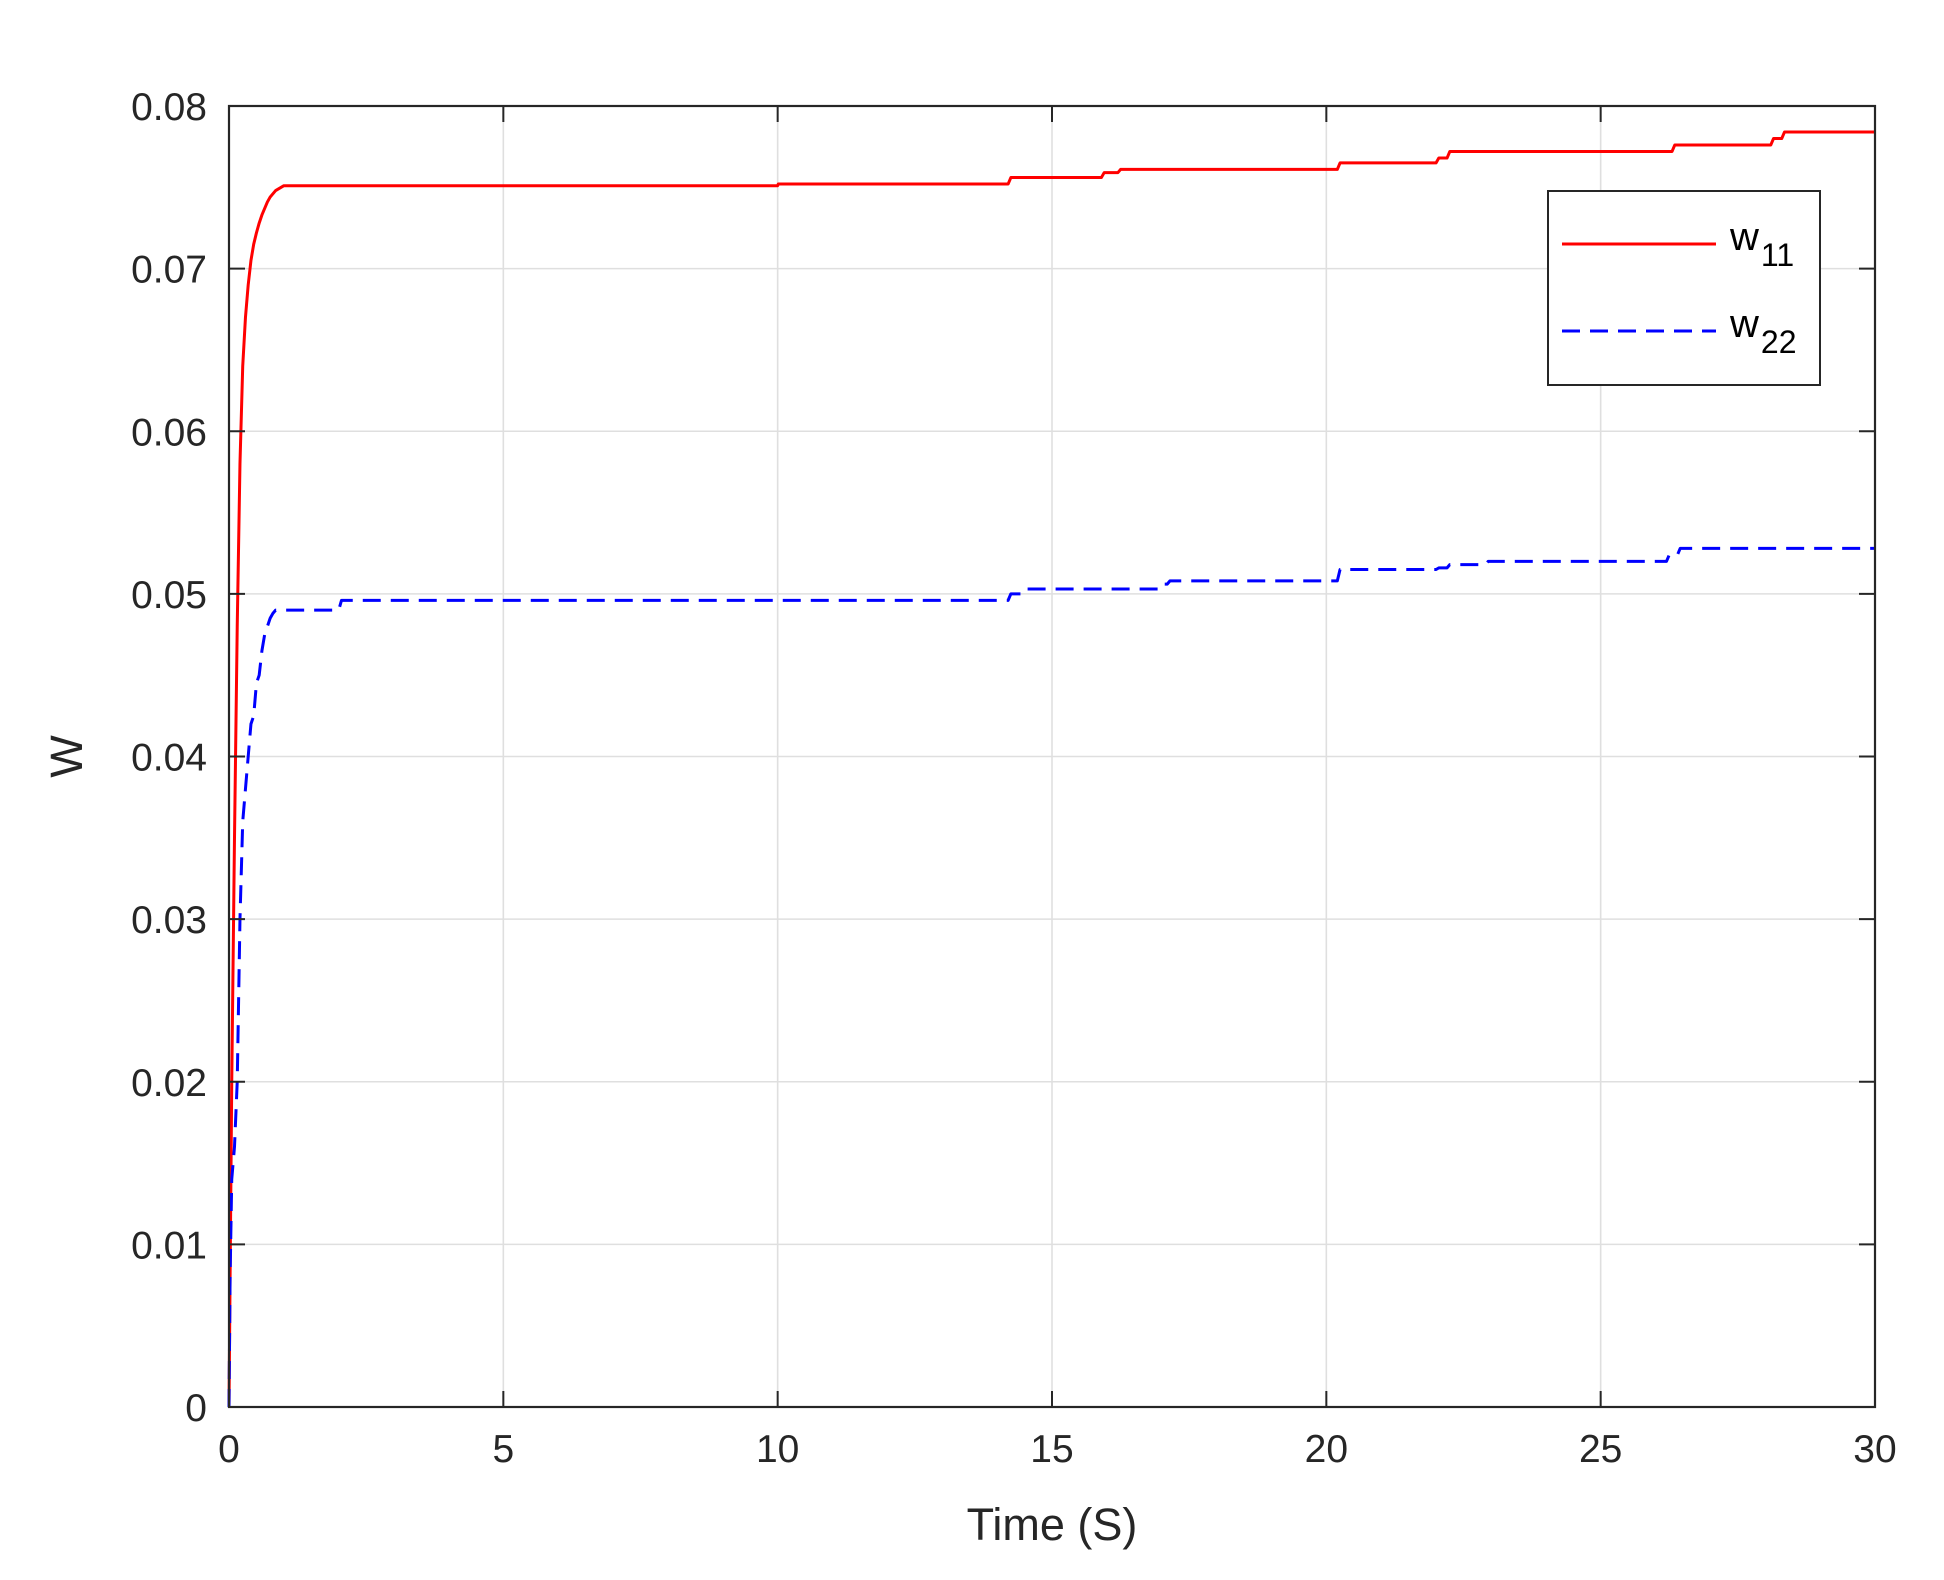 This screenshot has width=1944, height=1580. What do you see at coordinates (169, 595) in the screenshot?
I see `y-tick-label: 0.05` at bounding box center [169, 595].